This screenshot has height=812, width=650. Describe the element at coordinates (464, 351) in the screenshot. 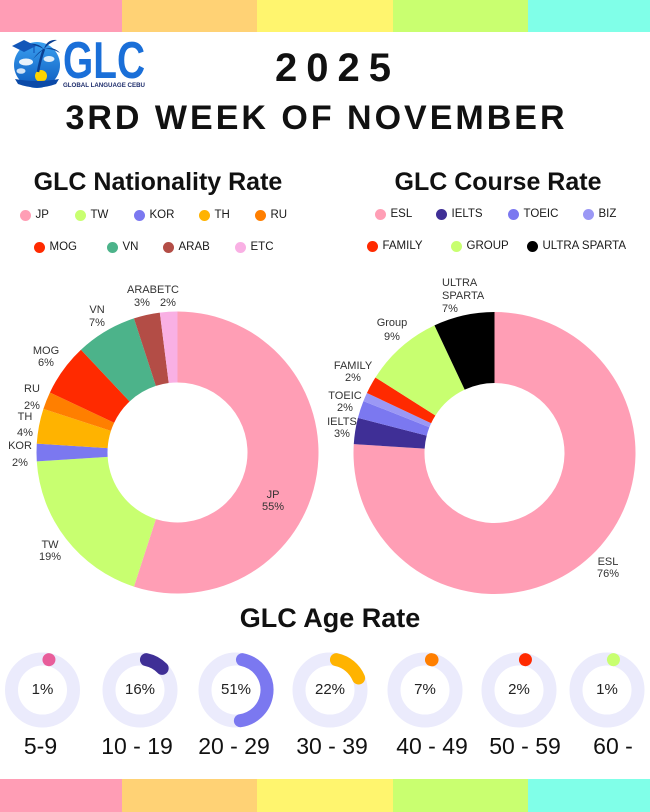

I see `course-slice-ultra-sparta` at that location.